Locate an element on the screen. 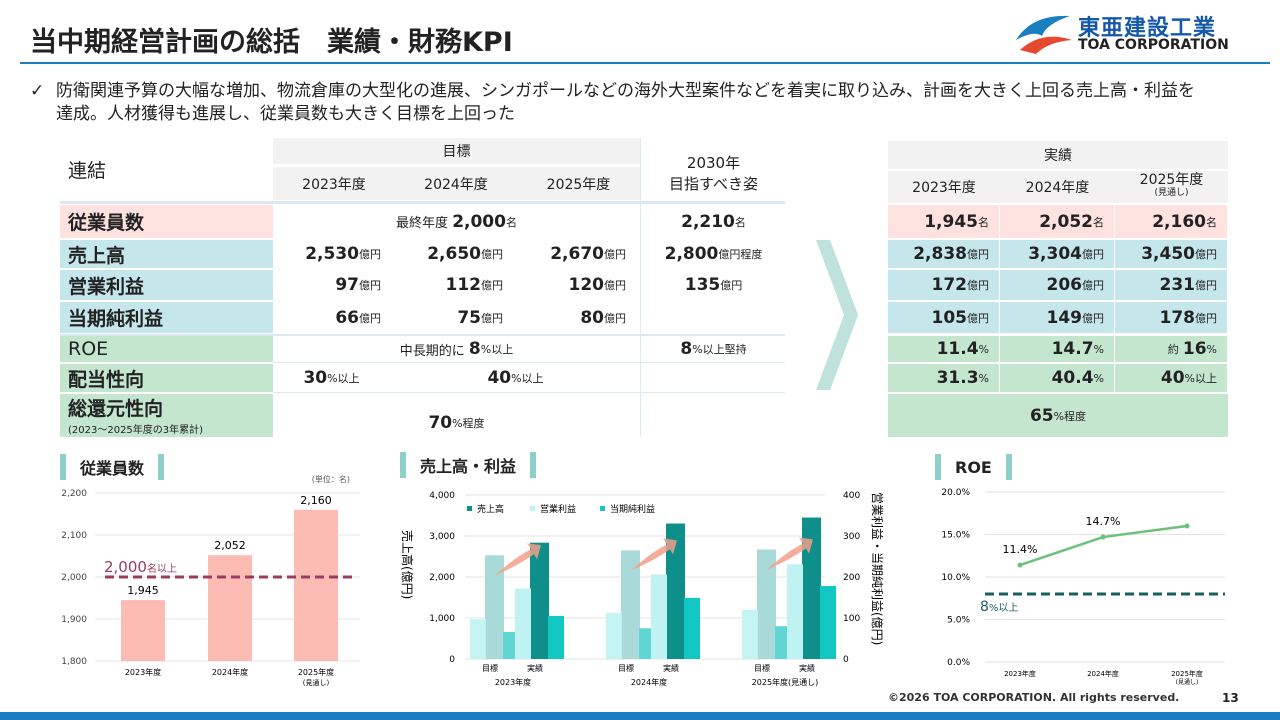  value-text: 3,450 is located at coordinates (1168, 254).